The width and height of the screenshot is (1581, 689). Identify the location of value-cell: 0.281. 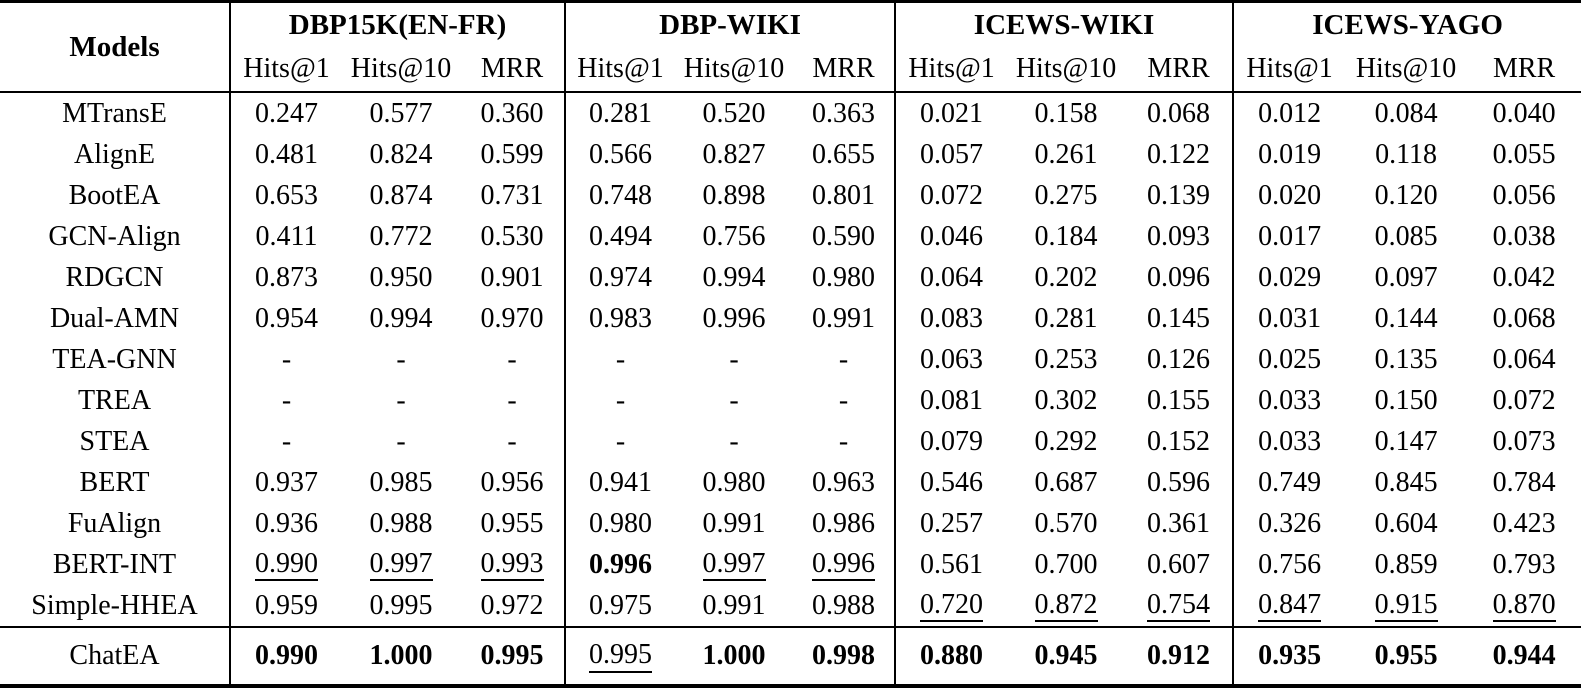
(620, 113).